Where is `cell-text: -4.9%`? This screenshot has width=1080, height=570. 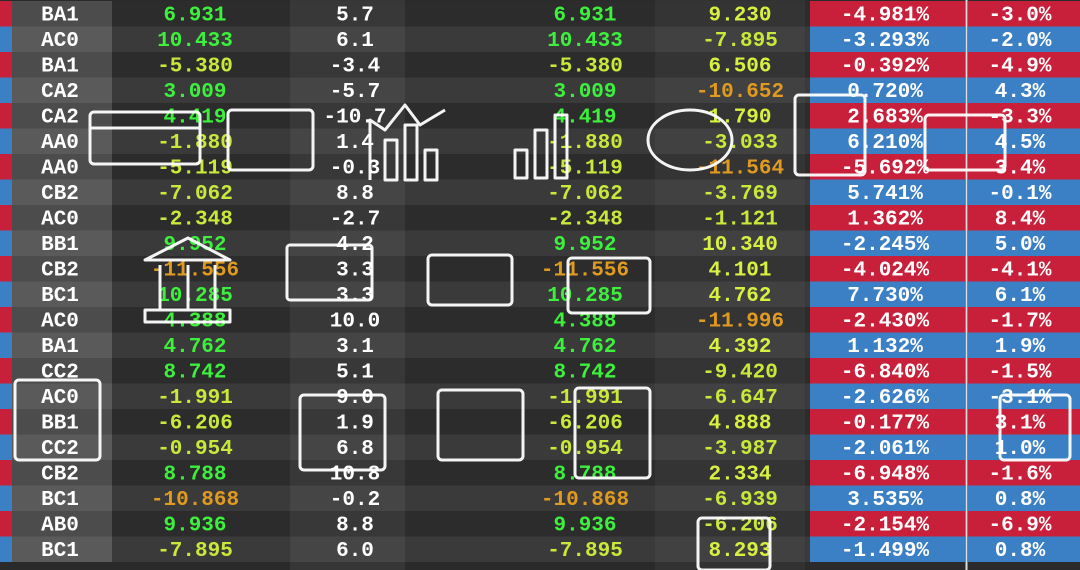
cell-text: -4.9% is located at coordinates (1019, 66).